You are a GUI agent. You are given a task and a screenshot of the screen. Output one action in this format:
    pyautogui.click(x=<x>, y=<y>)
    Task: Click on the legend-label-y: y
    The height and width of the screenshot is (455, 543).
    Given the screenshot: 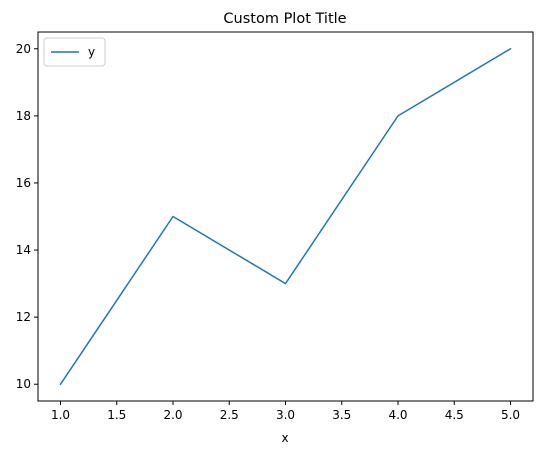 What is the action you would take?
    pyautogui.click(x=91, y=52)
    